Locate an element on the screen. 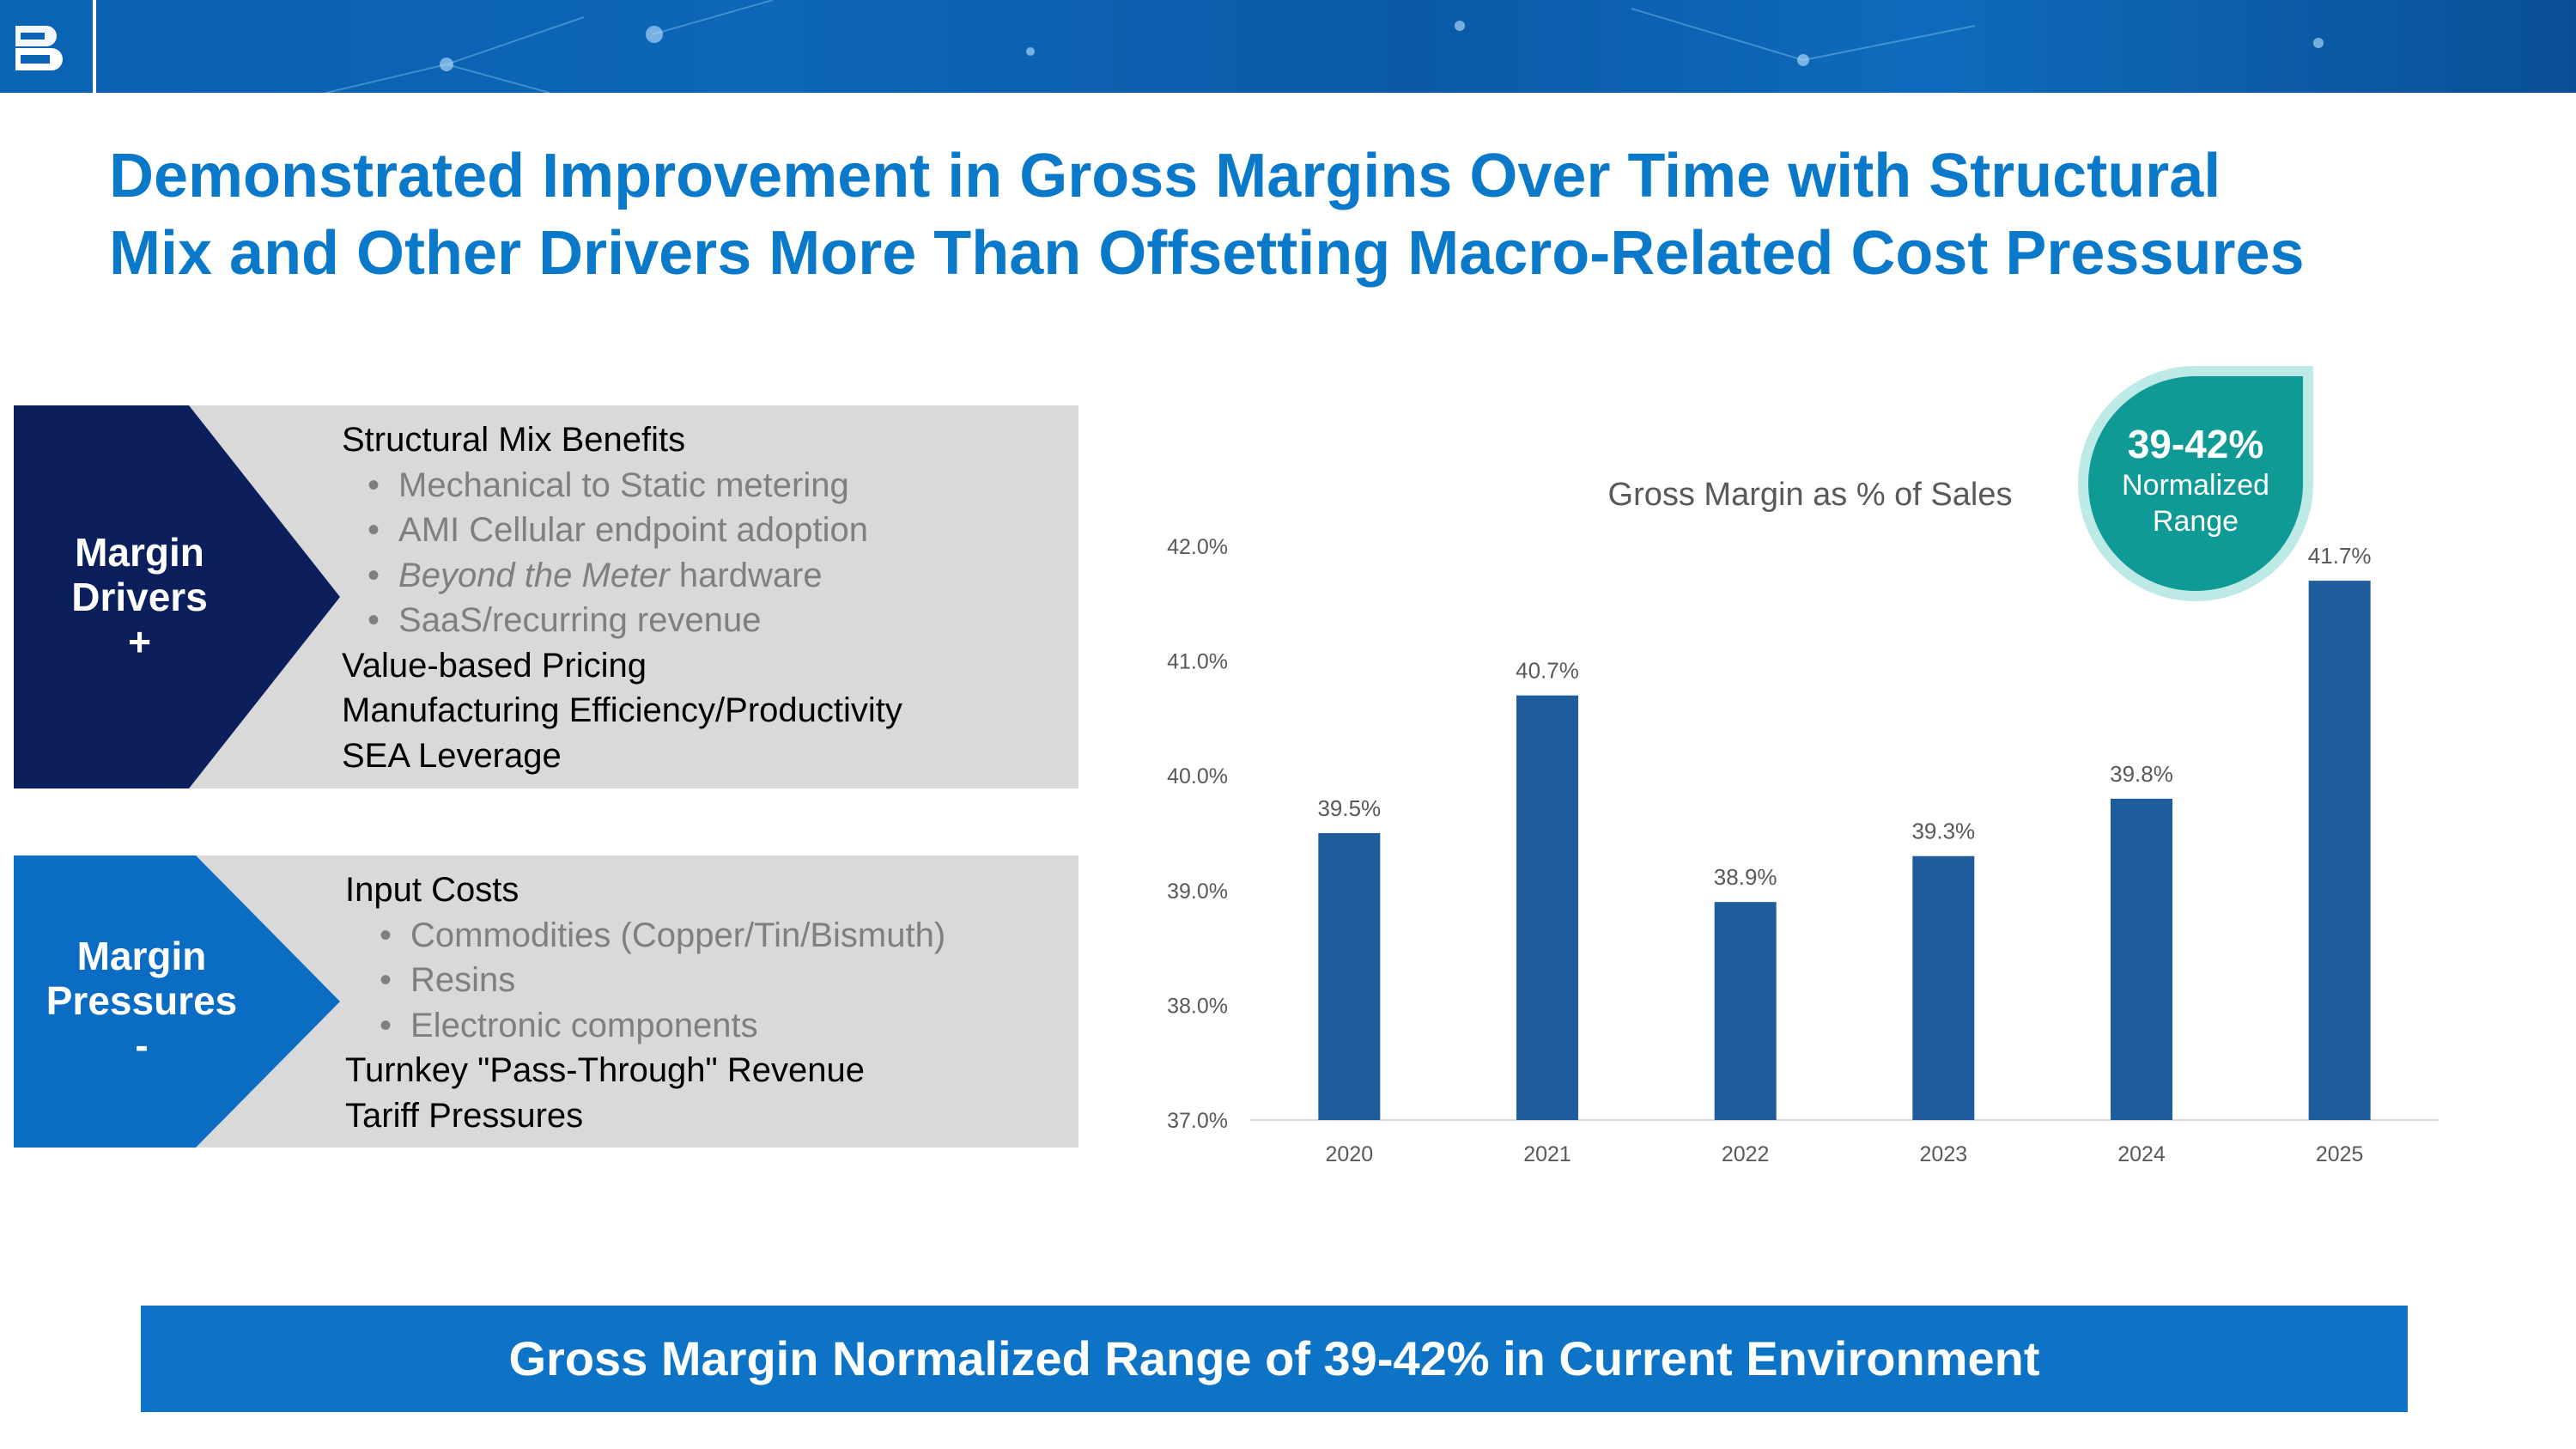 Image resolution: width=2576 pixels, height=1449 pixels. badge-line2: Normalized is located at coordinates (2195, 485).